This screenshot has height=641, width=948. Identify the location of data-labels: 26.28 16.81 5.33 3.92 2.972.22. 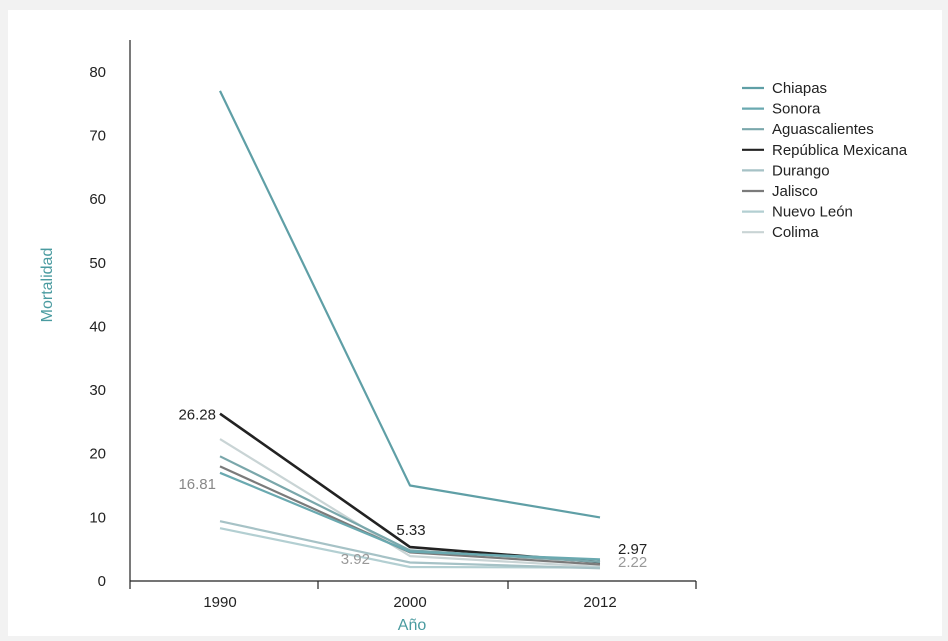
(412, 489).